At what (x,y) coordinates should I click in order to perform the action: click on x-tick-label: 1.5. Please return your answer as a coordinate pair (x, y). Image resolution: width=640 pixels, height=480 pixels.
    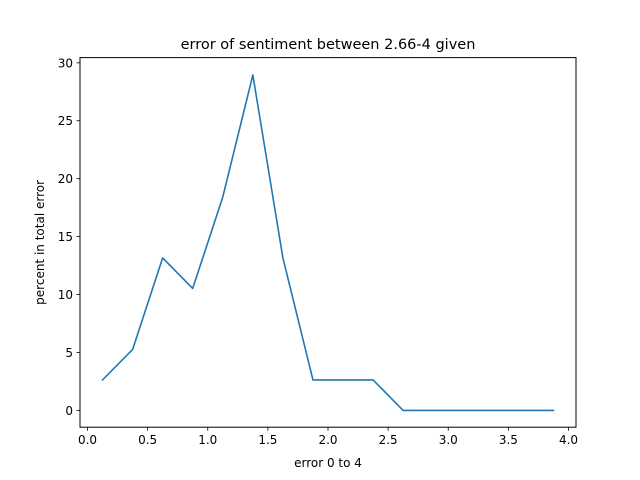
    Looking at the image, I should click on (267, 440).